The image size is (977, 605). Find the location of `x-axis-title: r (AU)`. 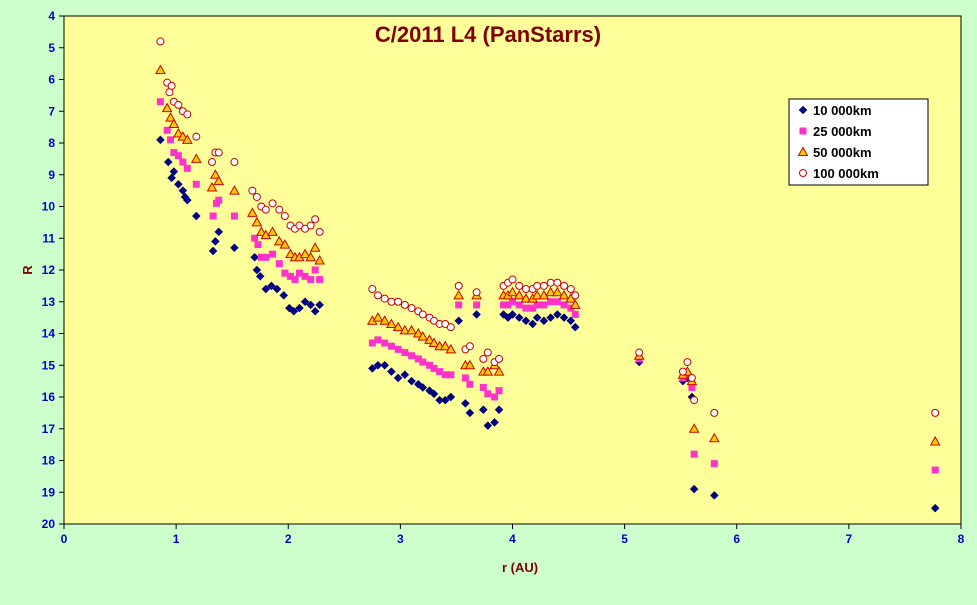

x-axis-title: r (AU) is located at coordinates (520, 567).